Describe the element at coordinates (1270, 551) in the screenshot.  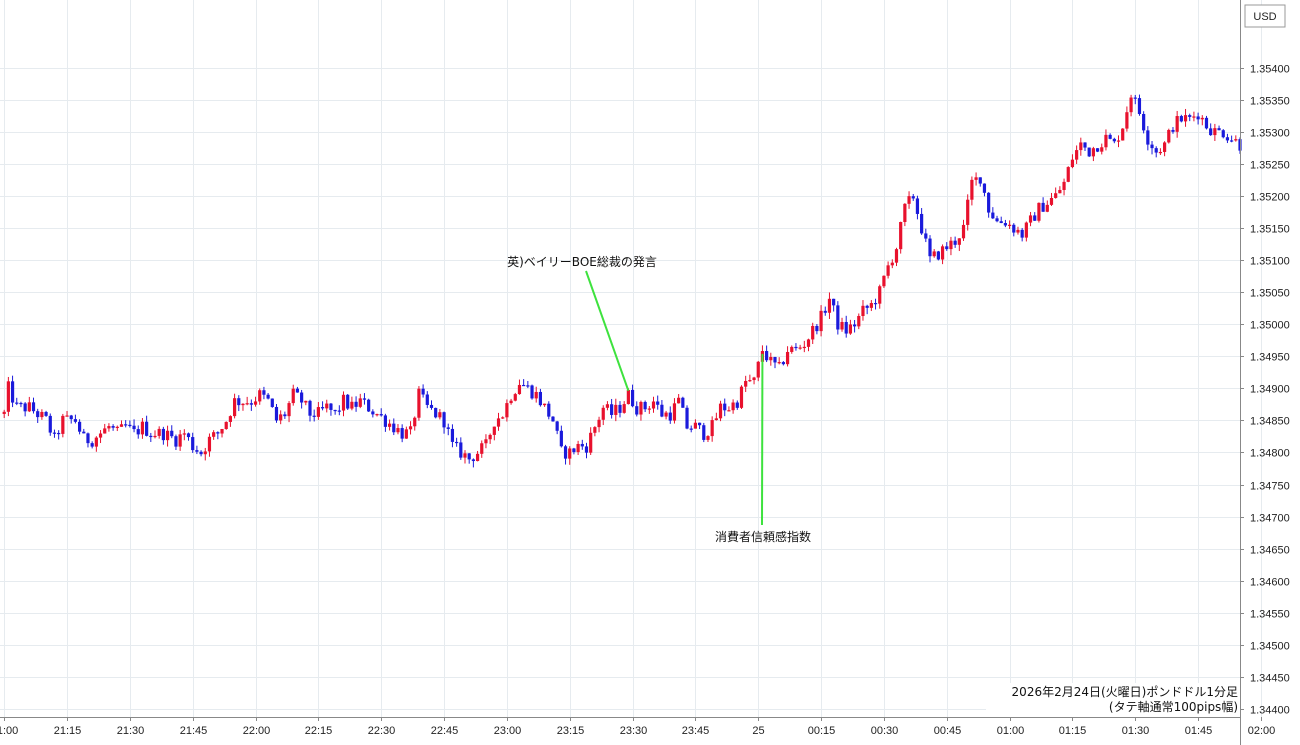
I see `y-tick-label: 1.34650` at that location.